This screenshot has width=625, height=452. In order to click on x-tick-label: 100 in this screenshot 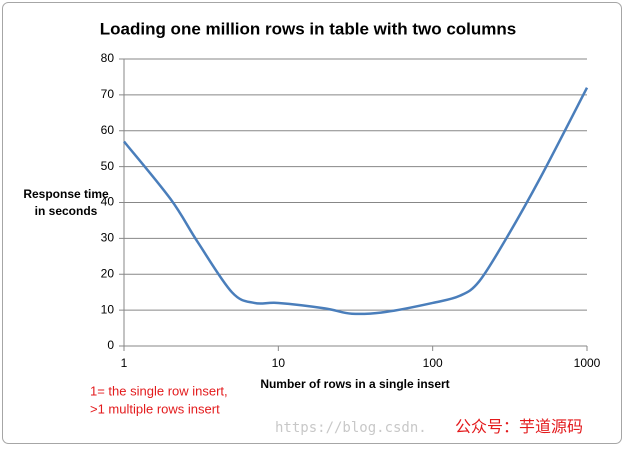, I will do `click(433, 363)`.